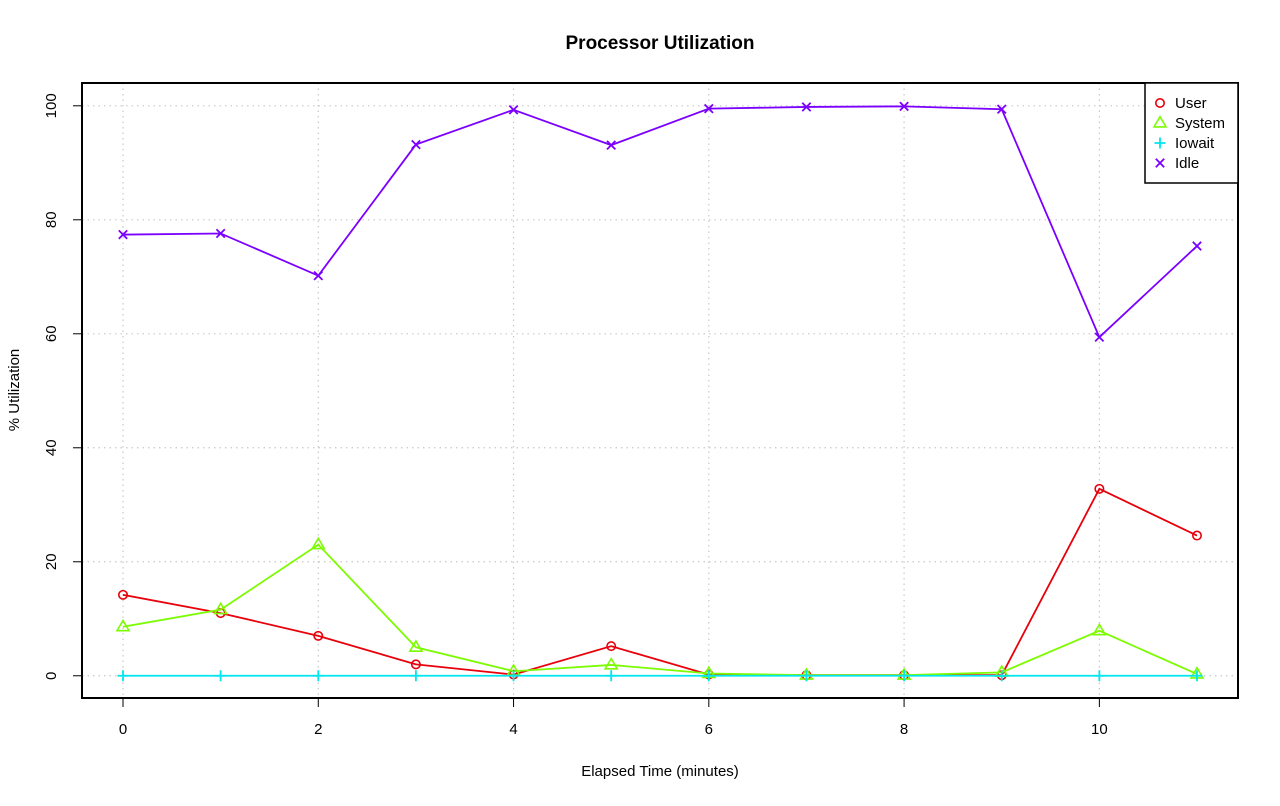 Image resolution: width=1280 pixels, height=806 pixels. I want to click on legend-marker-iowait, so click(1160, 143).